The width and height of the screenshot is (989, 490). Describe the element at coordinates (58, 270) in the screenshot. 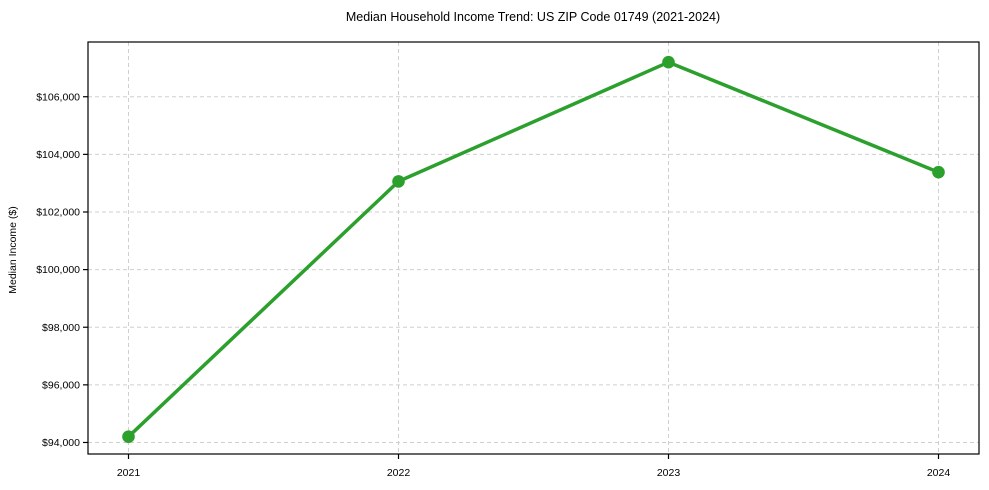

I see `y-tick-label: $100,000` at that location.